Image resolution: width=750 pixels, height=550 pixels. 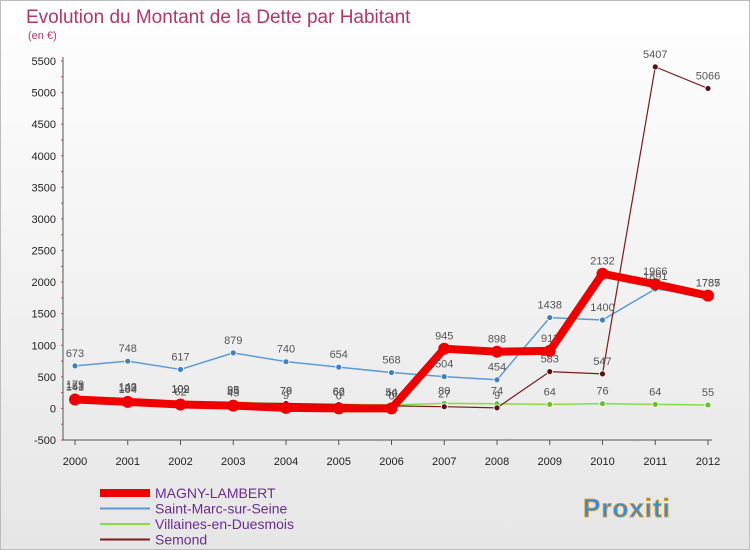 What do you see at coordinates (128, 462) in the screenshot?
I see `x-tick-label: 2001` at bounding box center [128, 462].